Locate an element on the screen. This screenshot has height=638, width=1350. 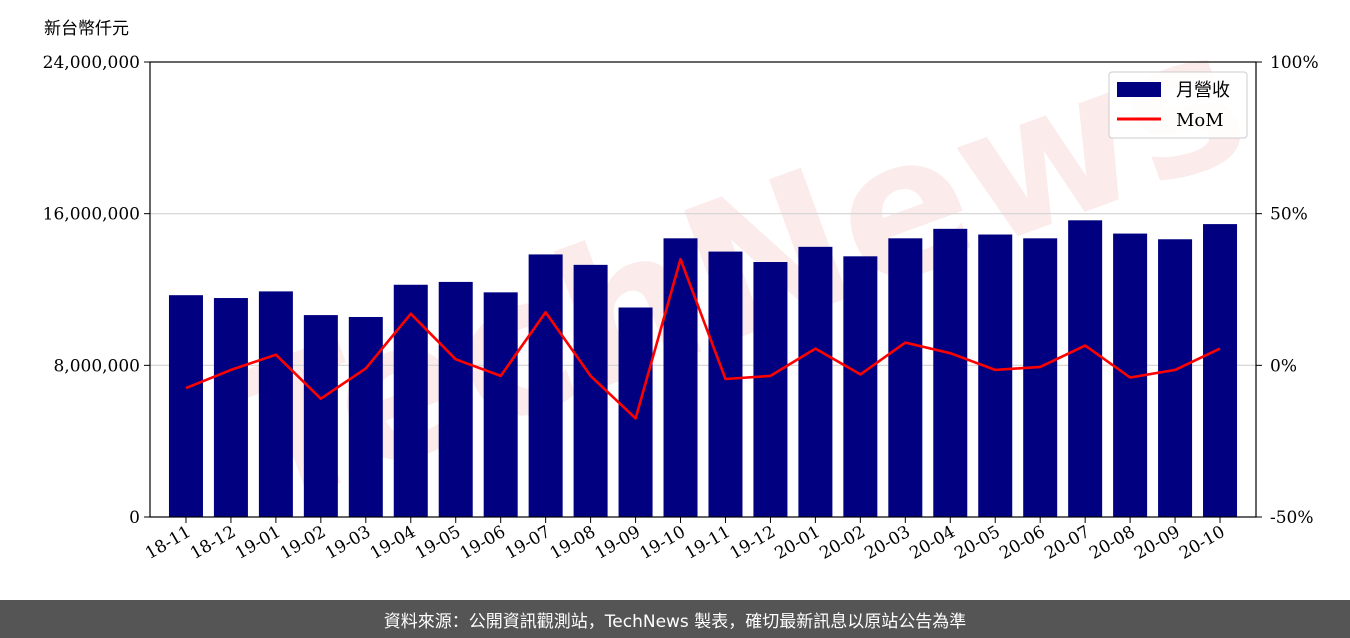
x-tick-label: 19-01 is located at coordinates (258, 543).